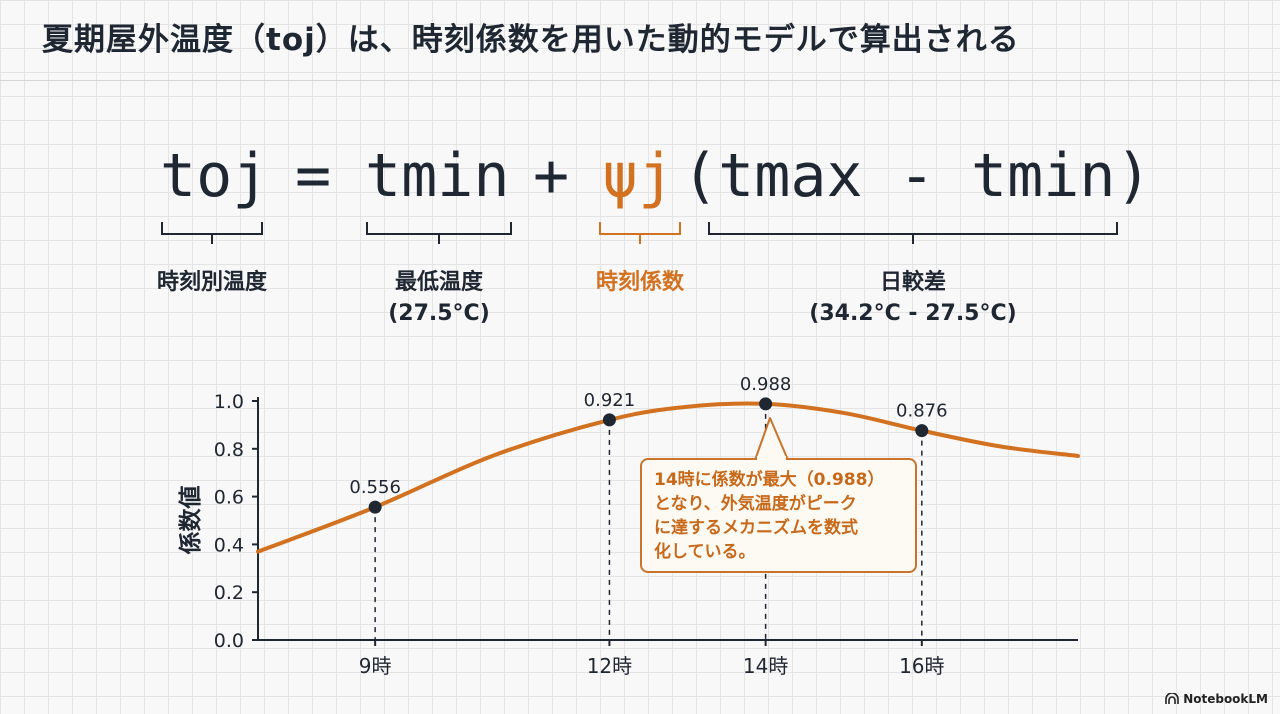  What do you see at coordinates (913, 313) in the screenshot?
I see `label-range-value: (34.2°C - 27.5°C)` at bounding box center [913, 313].